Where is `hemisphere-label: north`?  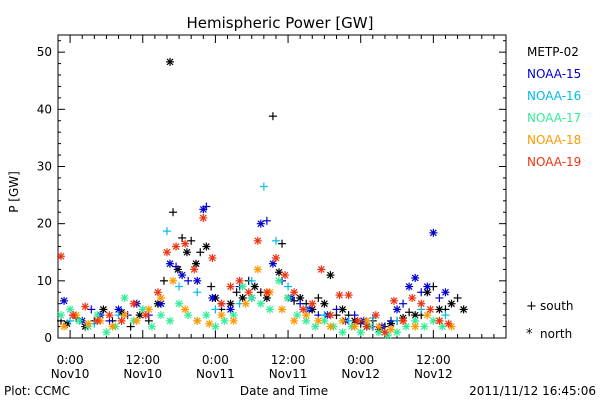 hemisphere-label: north is located at coordinates (556, 334).